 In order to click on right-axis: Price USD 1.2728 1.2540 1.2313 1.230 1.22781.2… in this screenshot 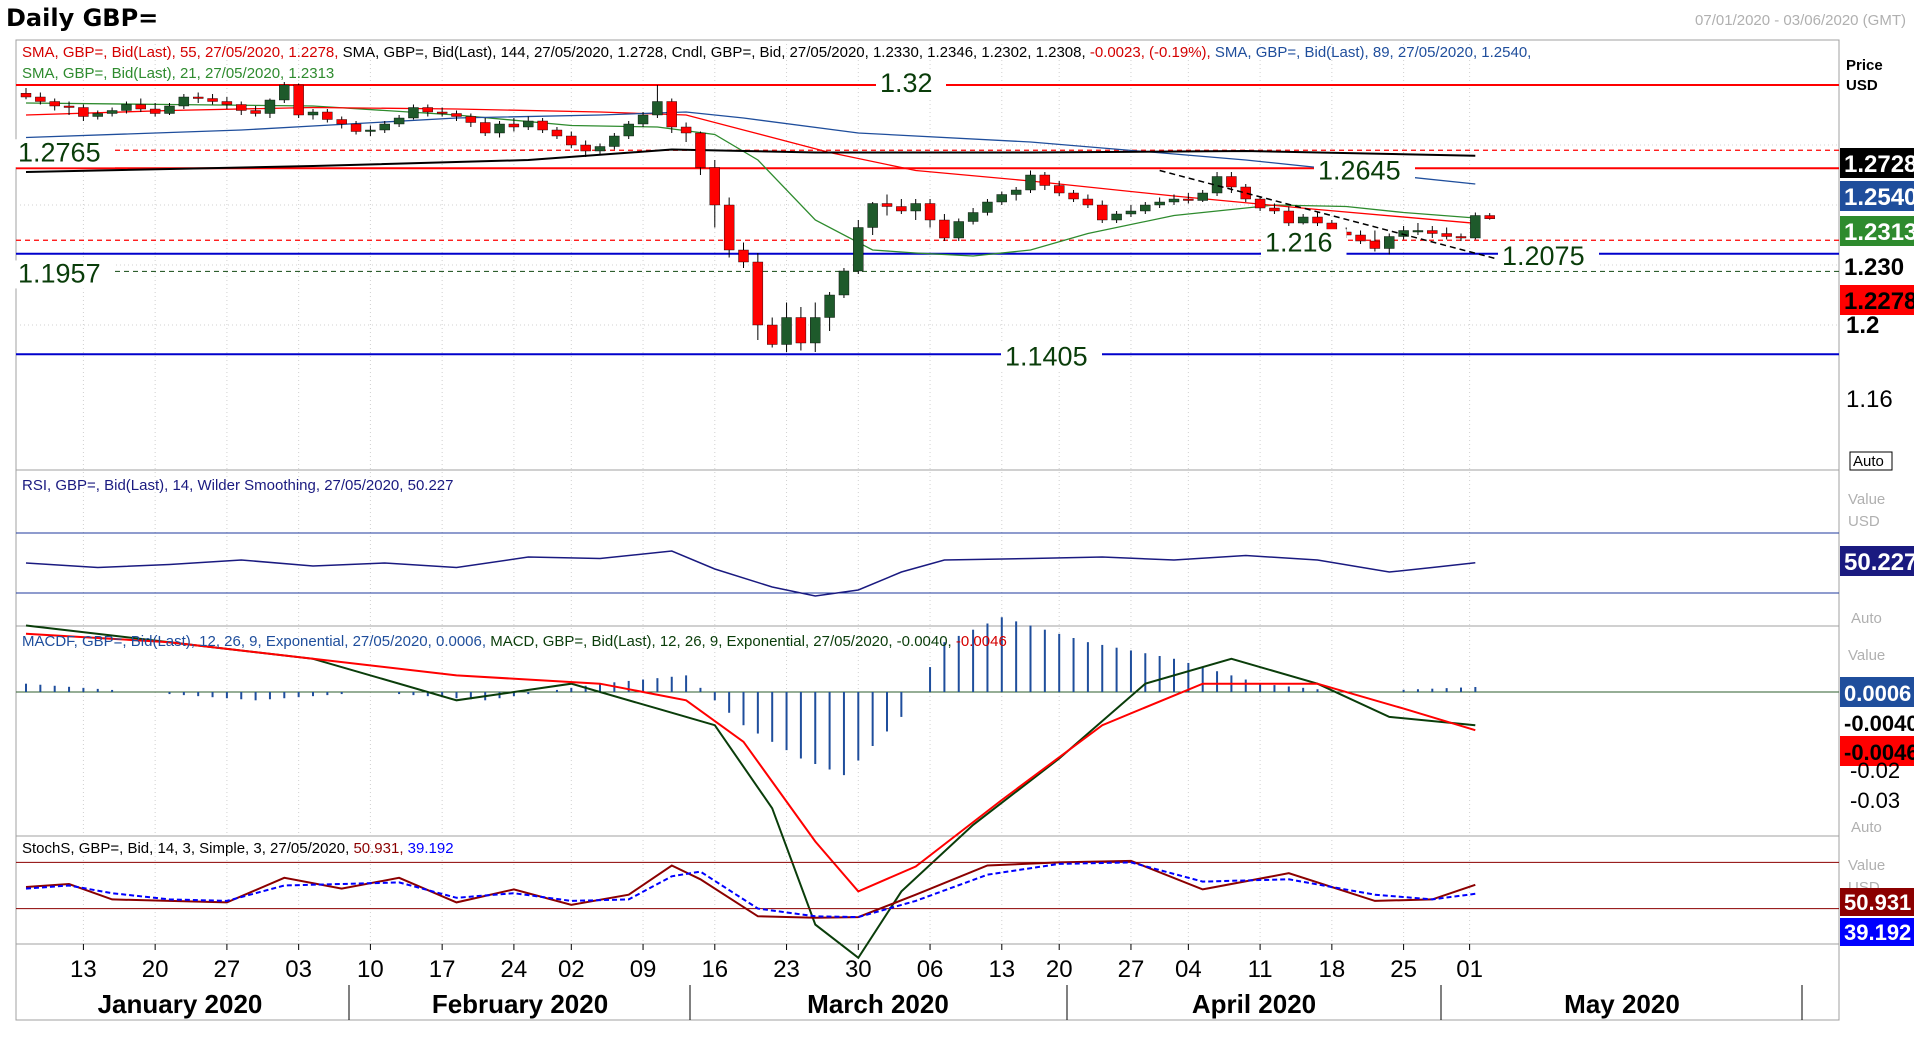, I will do `click(1877, 501)`.